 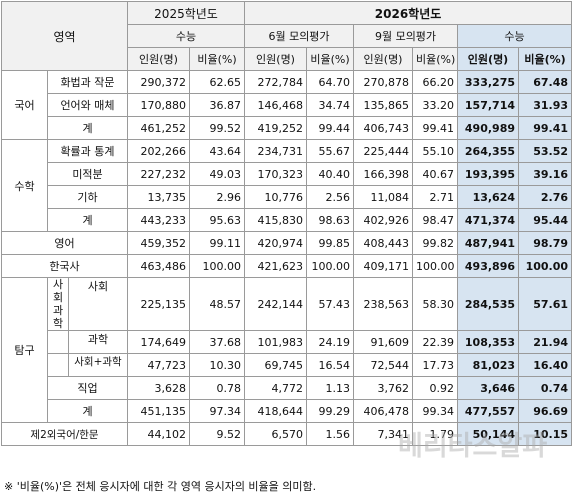 I want to click on cell-ratio: 99.41, so click(x=435, y=128).